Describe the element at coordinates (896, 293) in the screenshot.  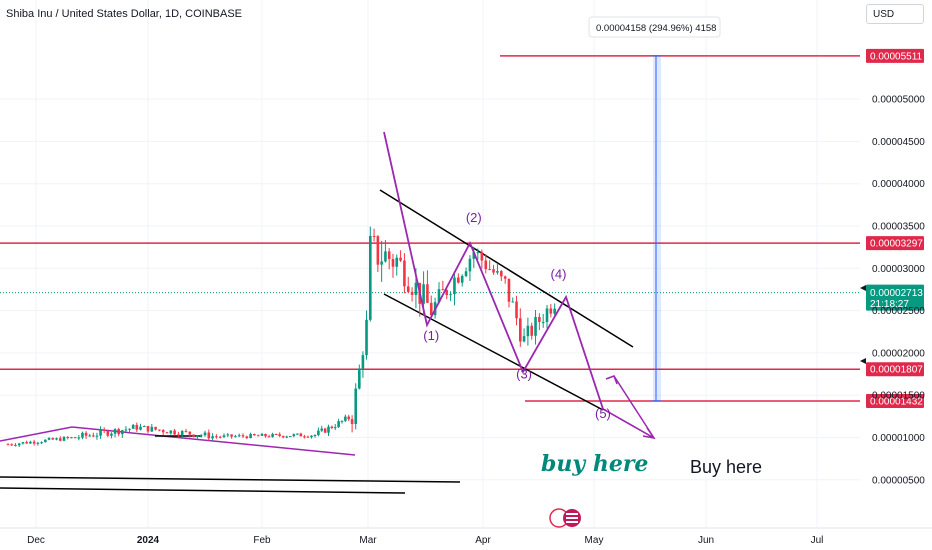
I see `current-price-tag-label: 0.00002713` at that location.